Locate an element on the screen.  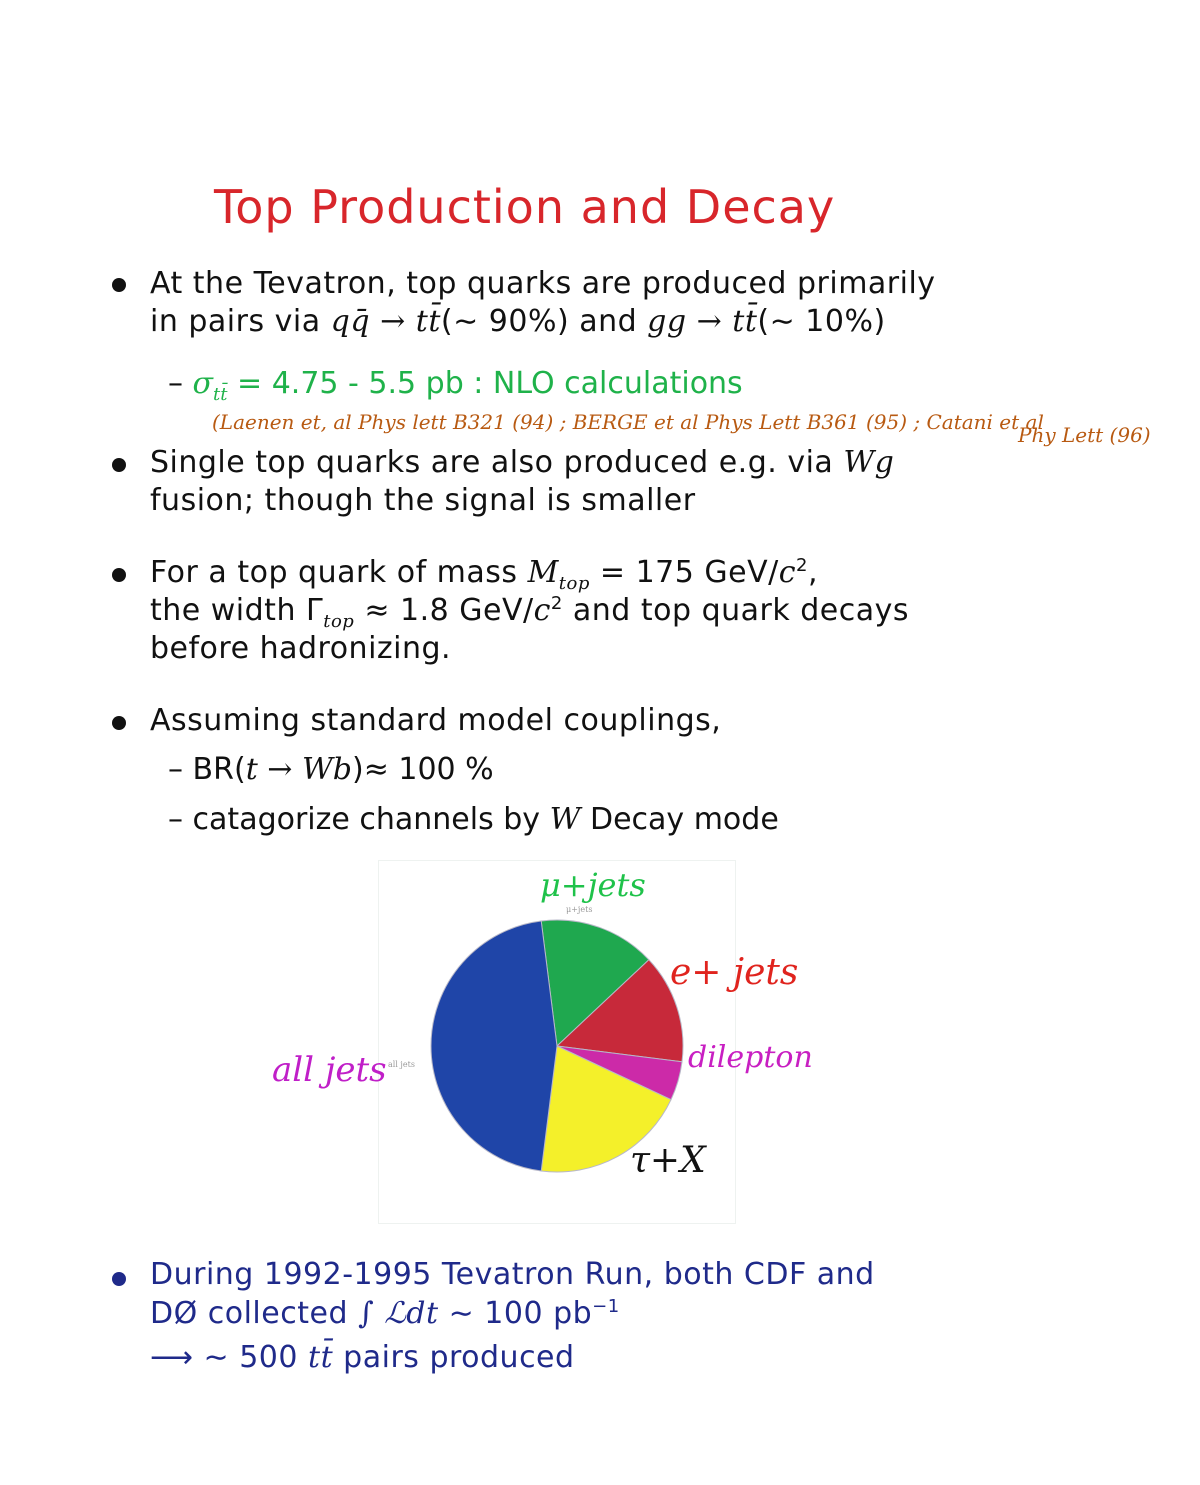
math: tt̄ is located at coordinates (321, 1357).